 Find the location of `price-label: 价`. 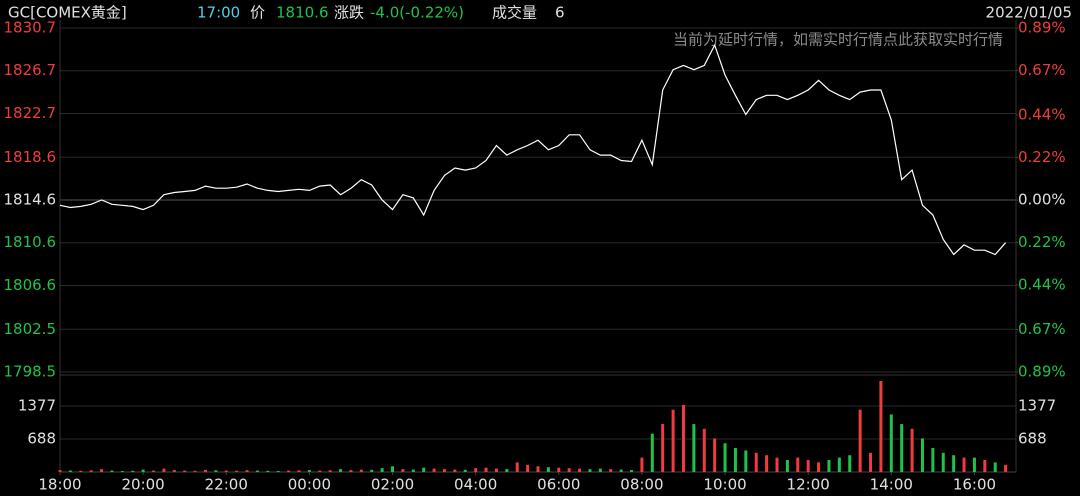

price-label: 价 is located at coordinates (257, 13).